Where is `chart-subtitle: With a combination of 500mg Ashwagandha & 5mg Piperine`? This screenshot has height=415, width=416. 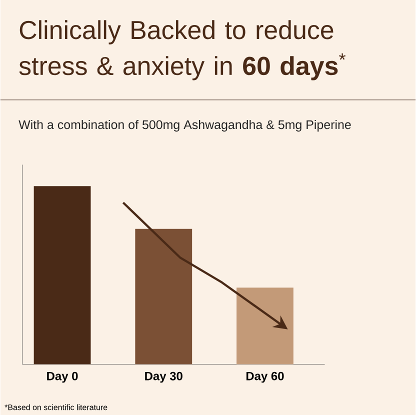
chart-subtitle: With a combination of 500mg Ashwagandha & 5mg Piperine is located at coordinates (184, 126).